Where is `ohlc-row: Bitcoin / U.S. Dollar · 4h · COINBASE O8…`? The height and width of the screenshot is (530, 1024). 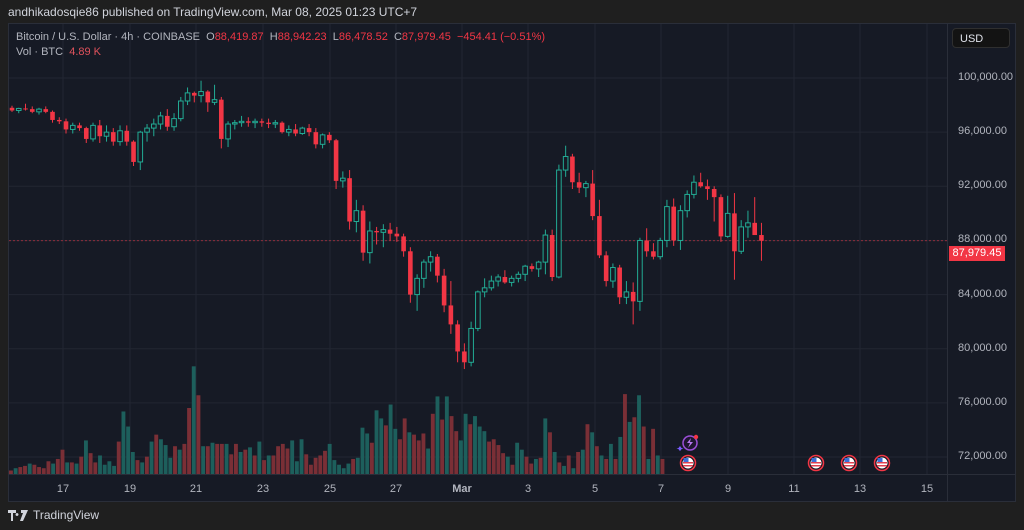 ohlc-row: Bitcoin / U.S. Dollar · 4h · COINBASE O8… is located at coordinates (281, 37).